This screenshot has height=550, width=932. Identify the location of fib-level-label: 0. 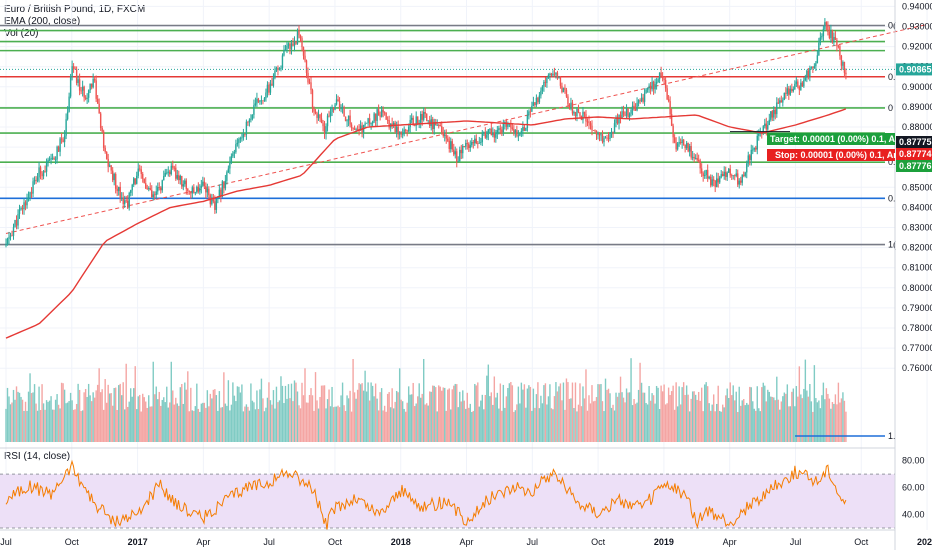
(890, 108).